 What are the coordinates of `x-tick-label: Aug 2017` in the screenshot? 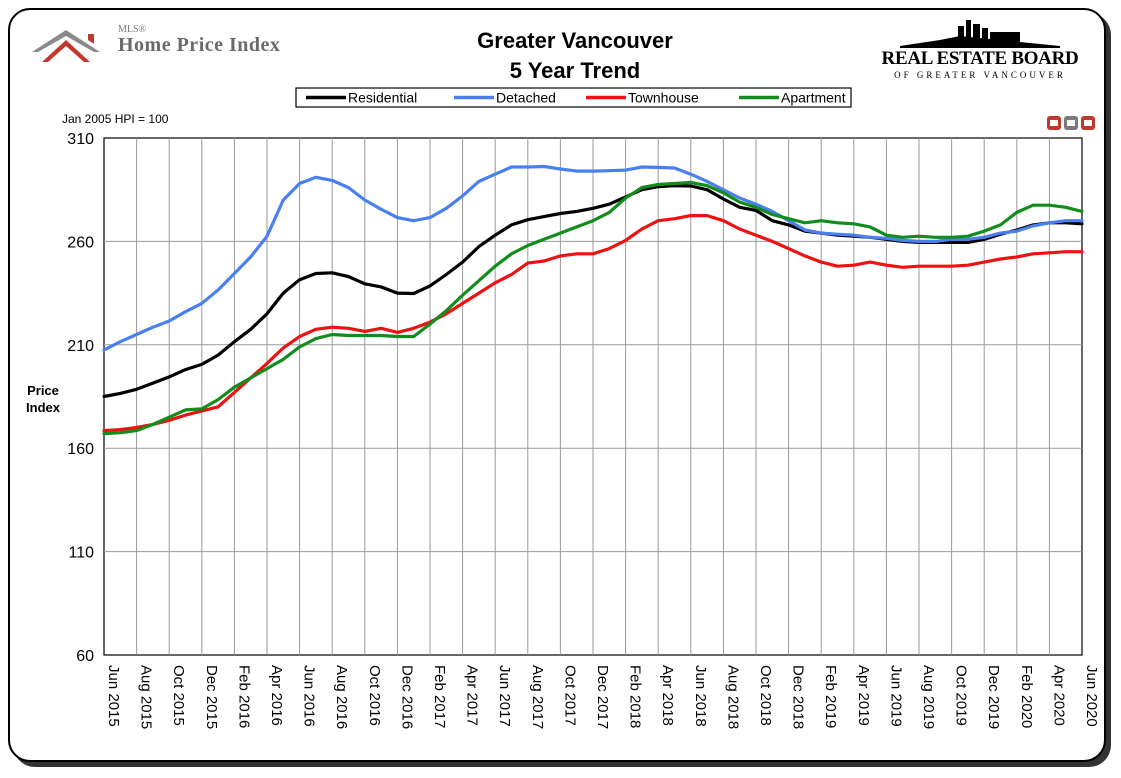 It's located at (537, 697).